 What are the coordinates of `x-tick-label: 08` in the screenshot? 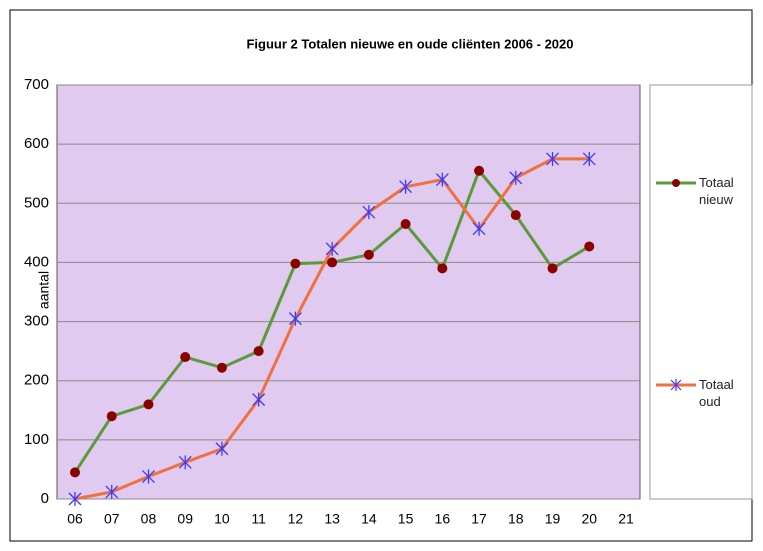 It's located at (149, 519).